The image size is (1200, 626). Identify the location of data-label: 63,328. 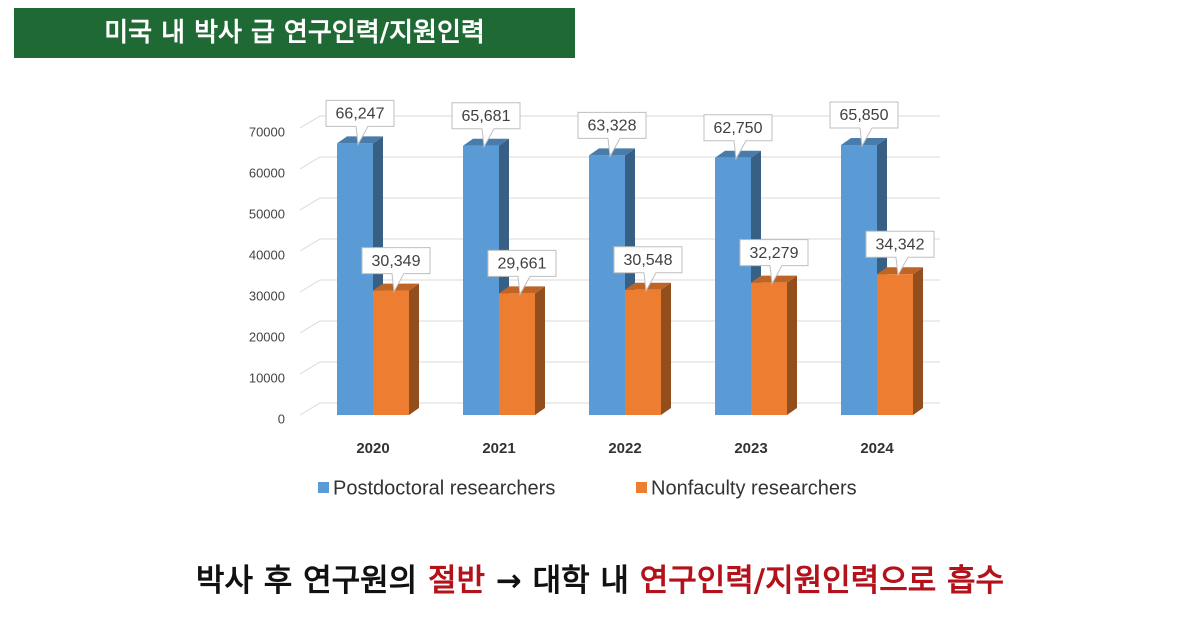
(612, 126).